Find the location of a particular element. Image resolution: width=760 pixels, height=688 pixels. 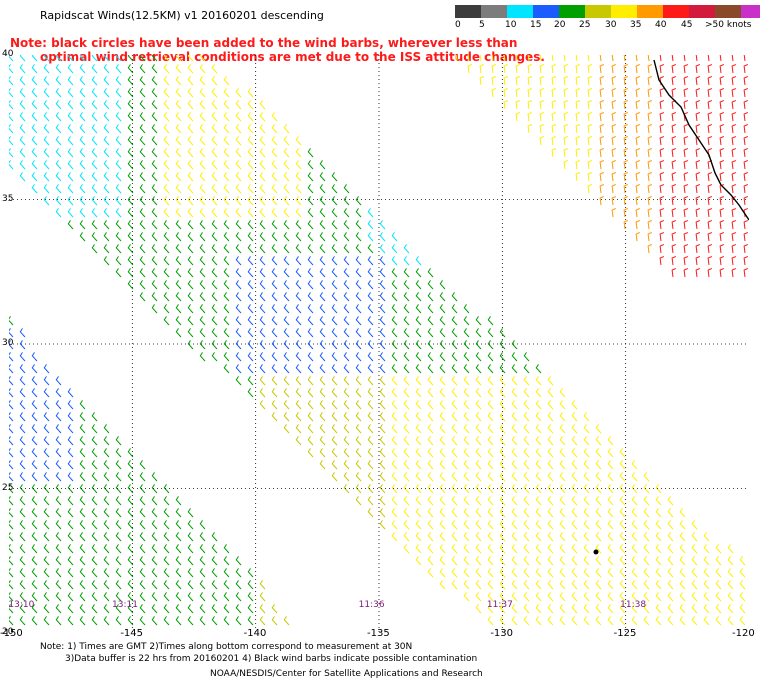

colorbar-swatch is located at coordinates (494, 11).